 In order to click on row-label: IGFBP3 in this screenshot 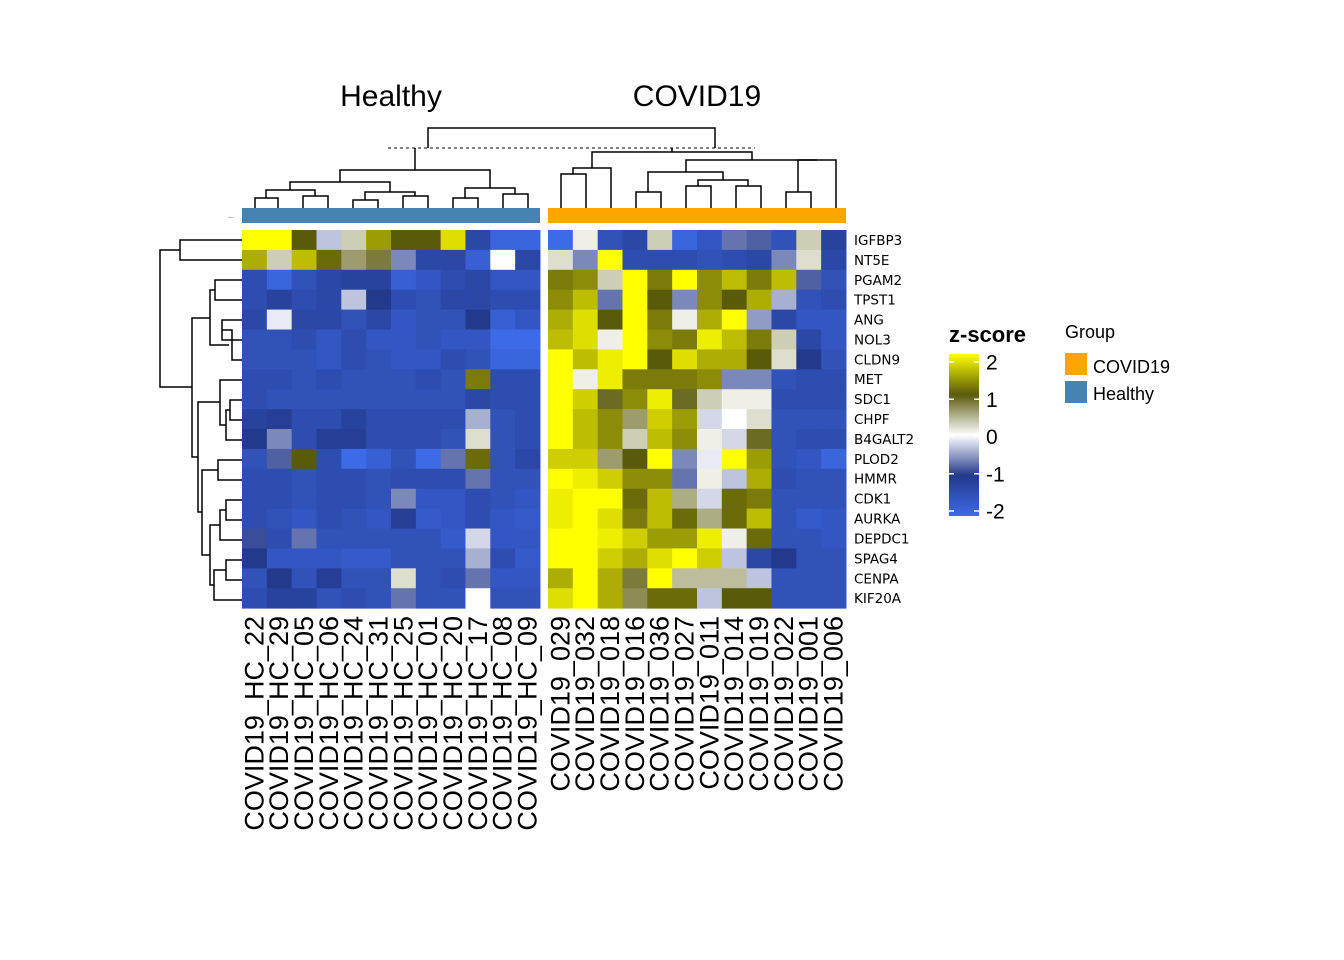, I will do `click(878, 241)`.